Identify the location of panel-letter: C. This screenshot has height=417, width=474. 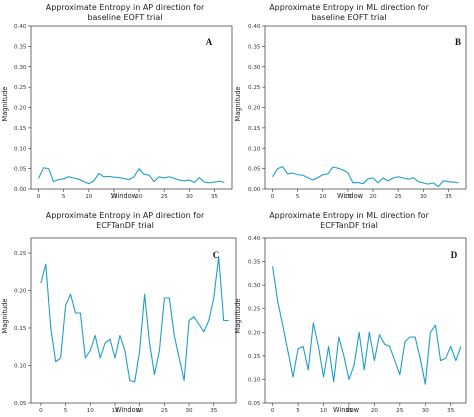
(216, 255).